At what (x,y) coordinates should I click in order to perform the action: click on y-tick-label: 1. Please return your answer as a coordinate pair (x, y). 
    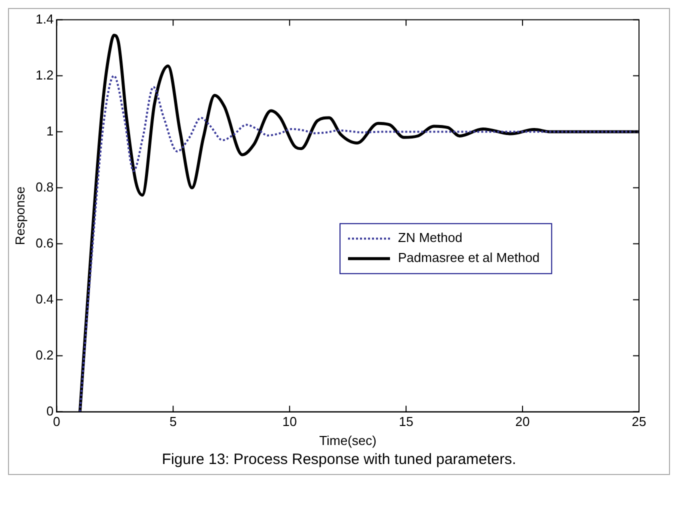
    Looking at the image, I should click on (50, 130).